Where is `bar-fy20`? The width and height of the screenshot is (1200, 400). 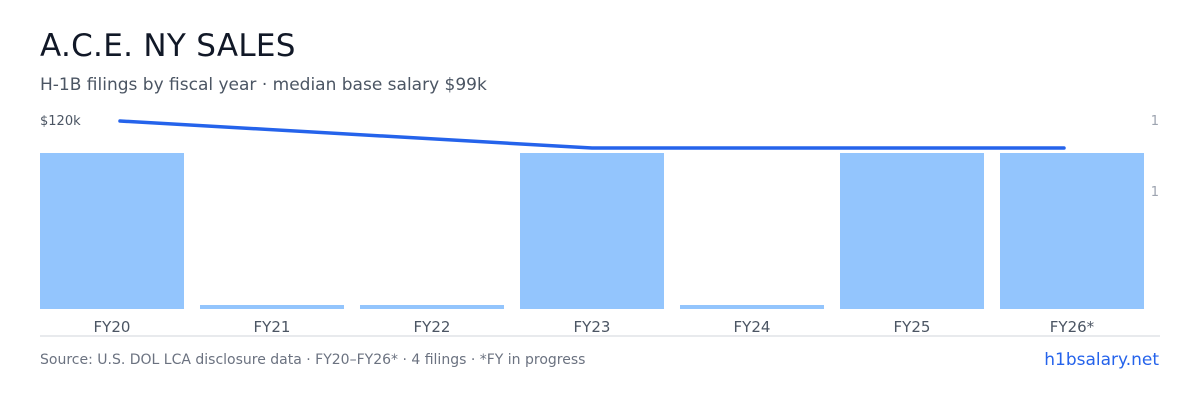 bar-fy20 is located at coordinates (112, 231).